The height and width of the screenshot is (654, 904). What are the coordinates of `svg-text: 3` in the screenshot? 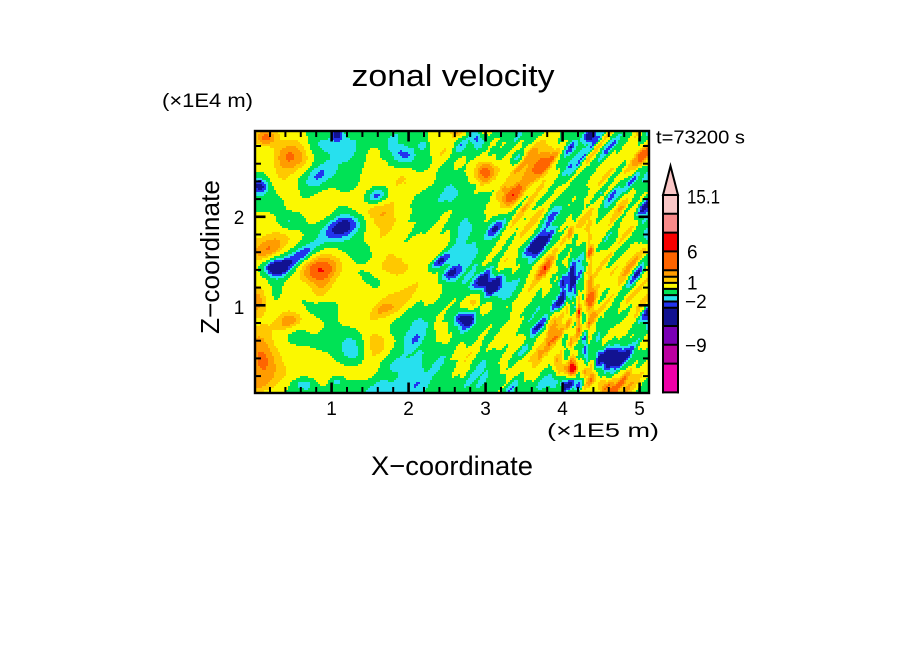 It's located at (485, 409).